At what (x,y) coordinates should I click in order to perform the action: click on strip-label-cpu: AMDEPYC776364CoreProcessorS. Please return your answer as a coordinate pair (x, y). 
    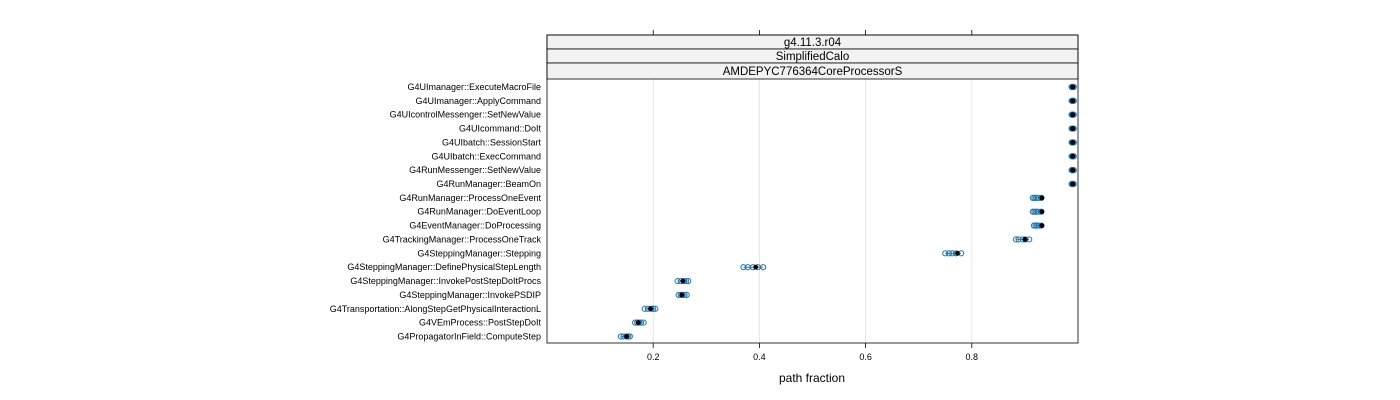
    Looking at the image, I should click on (813, 72).